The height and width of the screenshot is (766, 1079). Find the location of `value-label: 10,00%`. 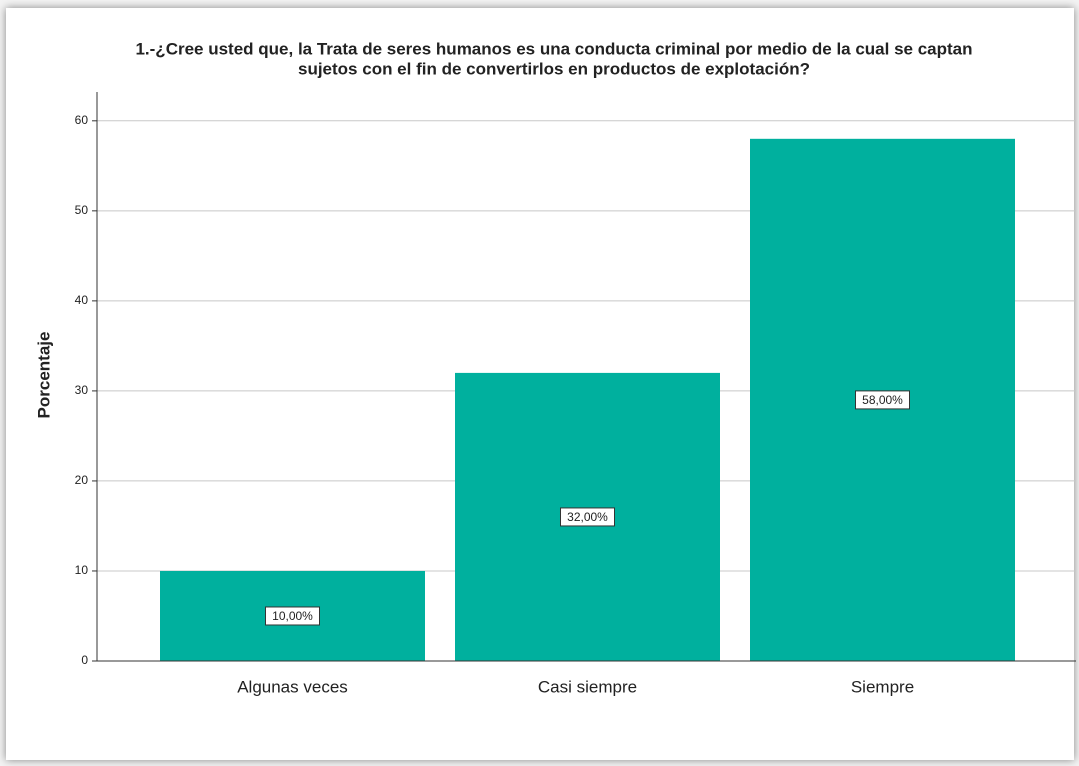

value-label: 10,00% is located at coordinates (292, 616).